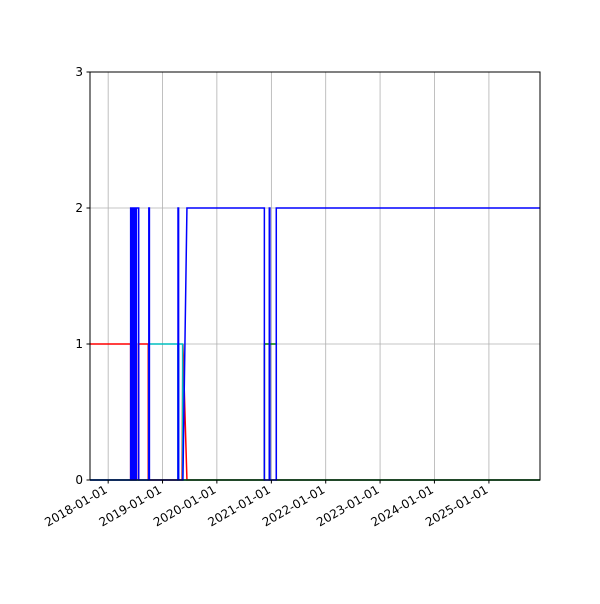 The width and height of the screenshot is (600, 604). Describe the element at coordinates (456, 505) in the screenshot. I see `x-tick-label: 2025-01-01` at that location.